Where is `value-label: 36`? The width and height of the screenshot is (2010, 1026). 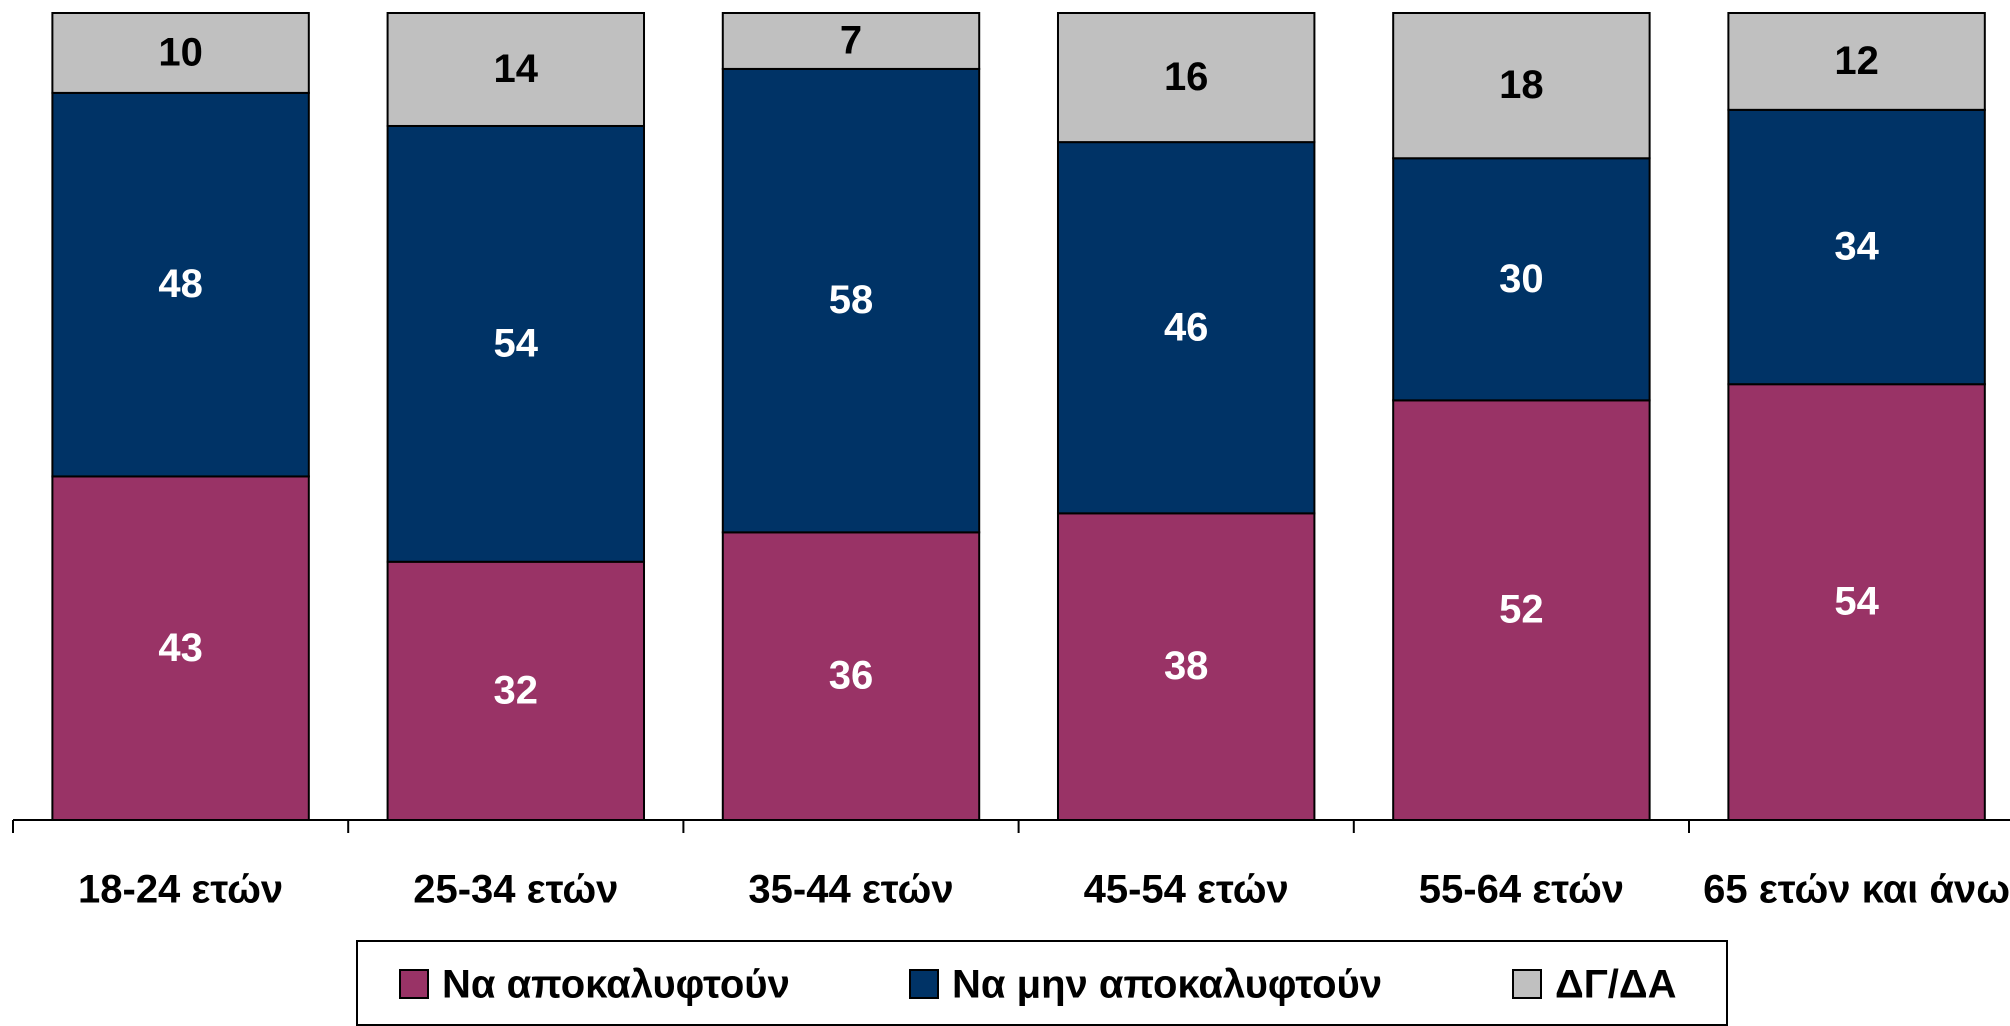 value-label: 36 is located at coordinates (851, 676).